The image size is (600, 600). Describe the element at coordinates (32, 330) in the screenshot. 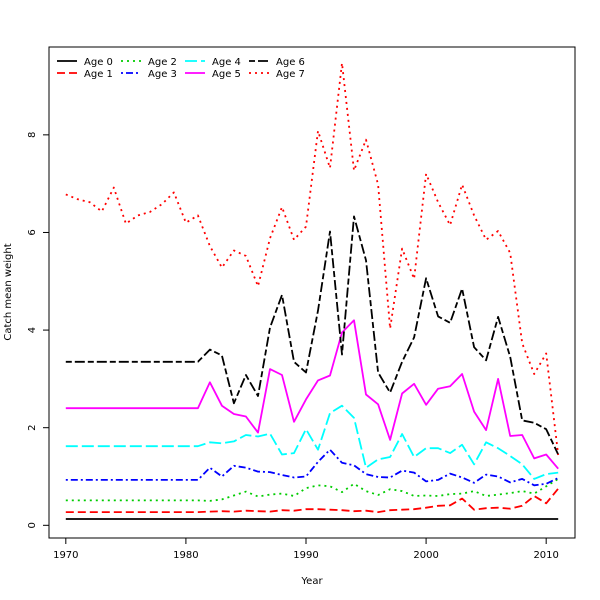

I see `y-tick-label: 4` at that location.